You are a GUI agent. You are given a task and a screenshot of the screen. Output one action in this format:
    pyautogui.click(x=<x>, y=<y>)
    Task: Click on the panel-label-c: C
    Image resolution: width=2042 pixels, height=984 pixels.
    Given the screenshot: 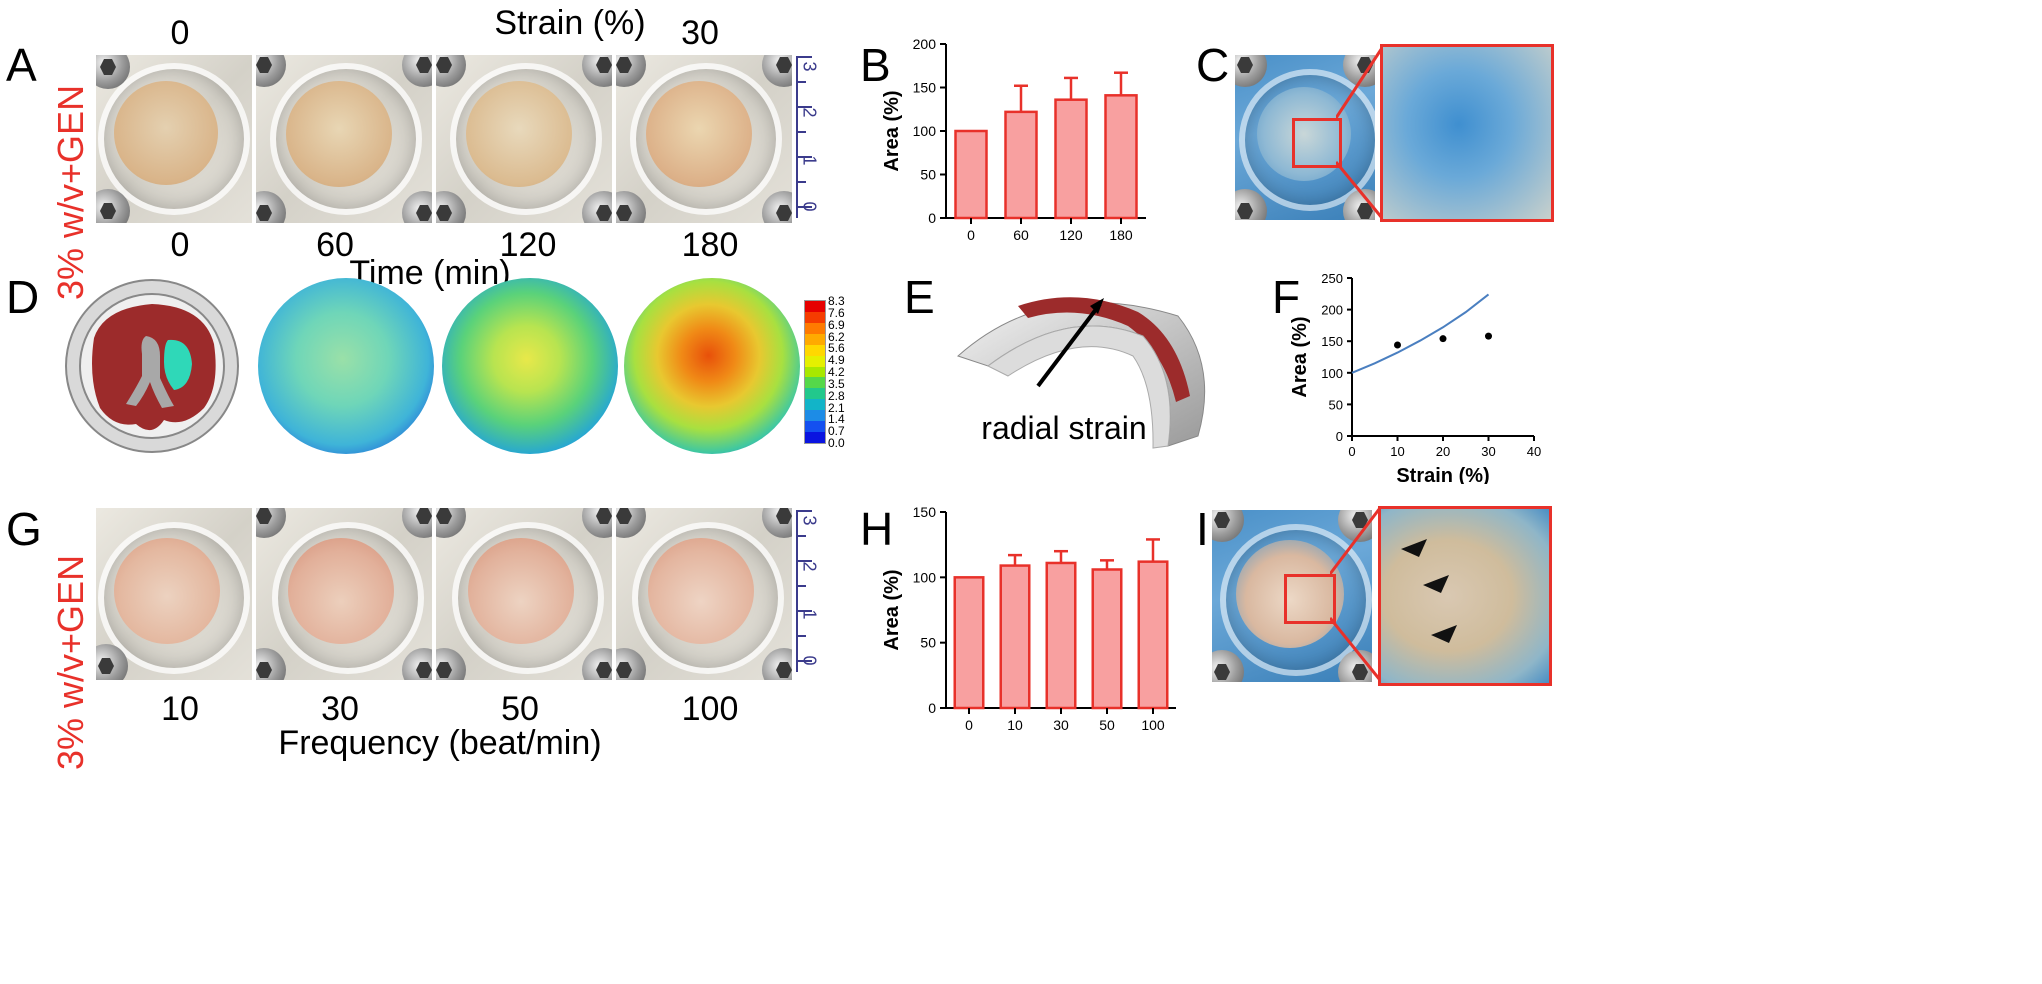 What is the action you would take?
    pyautogui.click(x=1213, y=65)
    